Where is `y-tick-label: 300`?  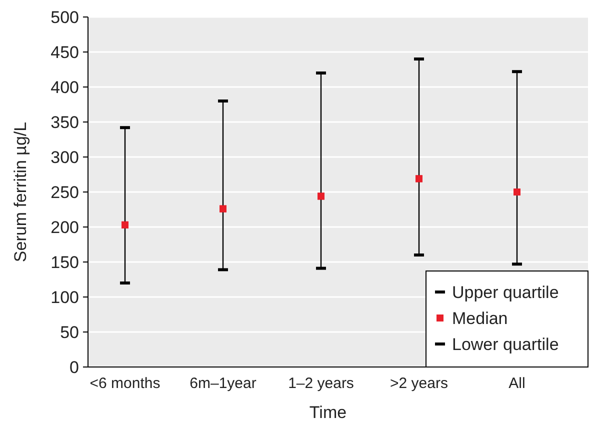
y-tick-label: 300 is located at coordinates (64, 157).